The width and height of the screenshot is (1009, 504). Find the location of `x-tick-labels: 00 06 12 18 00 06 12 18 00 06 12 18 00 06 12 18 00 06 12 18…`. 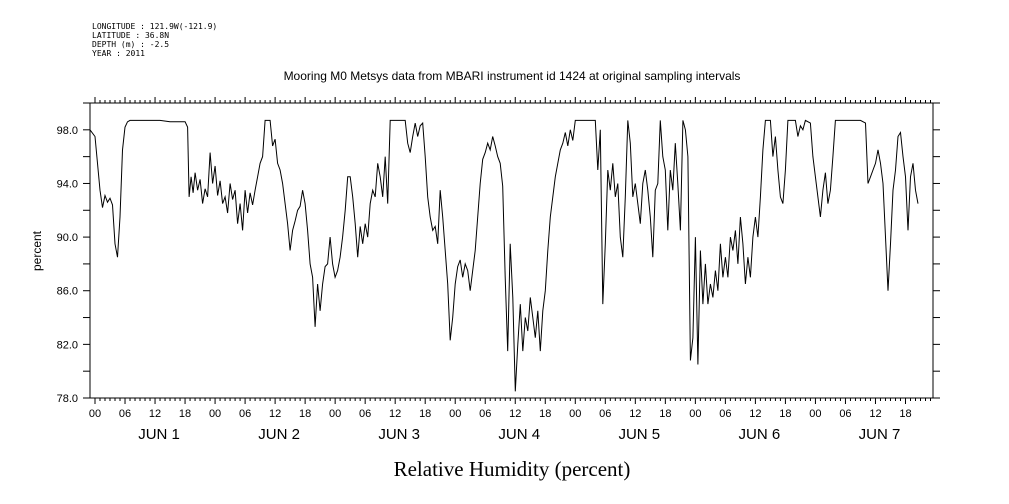

x-tick-labels: 00 06 12 18 00 06 12 18 00 06 12 18 00 06 12 18 00 06 12 18… is located at coordinates (500, 414).